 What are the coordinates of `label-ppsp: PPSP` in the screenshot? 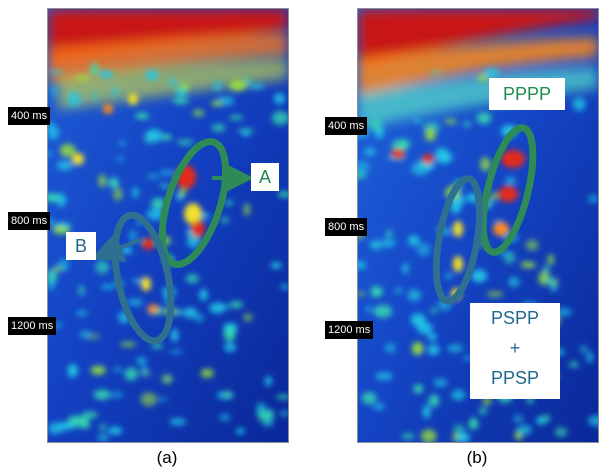 It's located at (515, 378).